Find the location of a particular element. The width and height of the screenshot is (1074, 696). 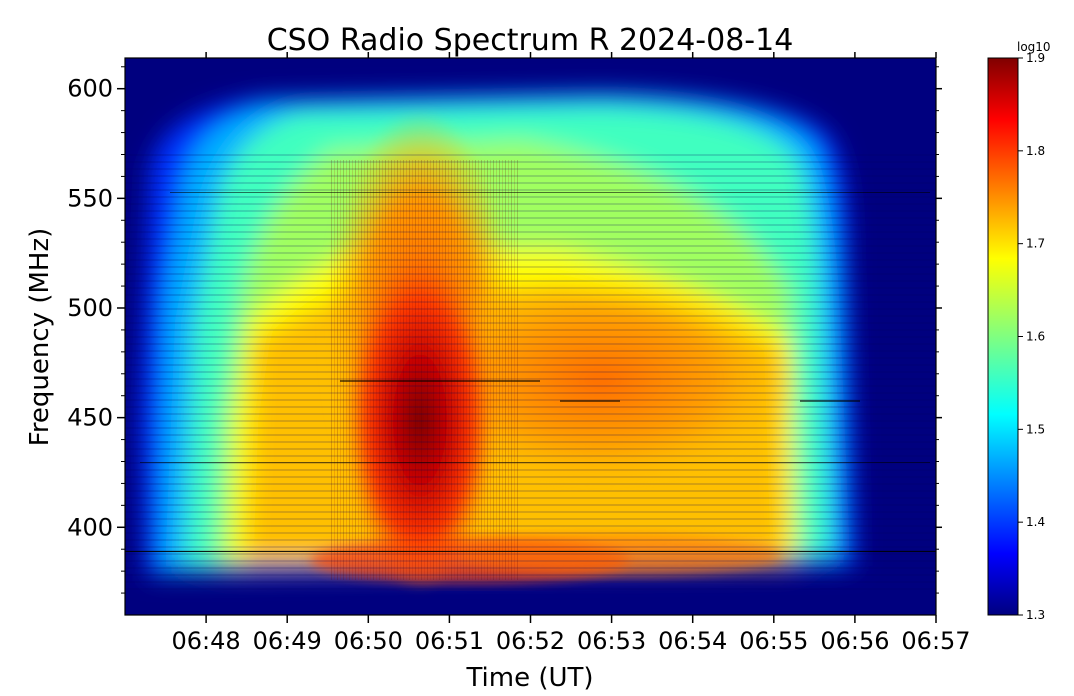

colorbar-tick-label: 1.5 is located at coordinates (1035, 429).